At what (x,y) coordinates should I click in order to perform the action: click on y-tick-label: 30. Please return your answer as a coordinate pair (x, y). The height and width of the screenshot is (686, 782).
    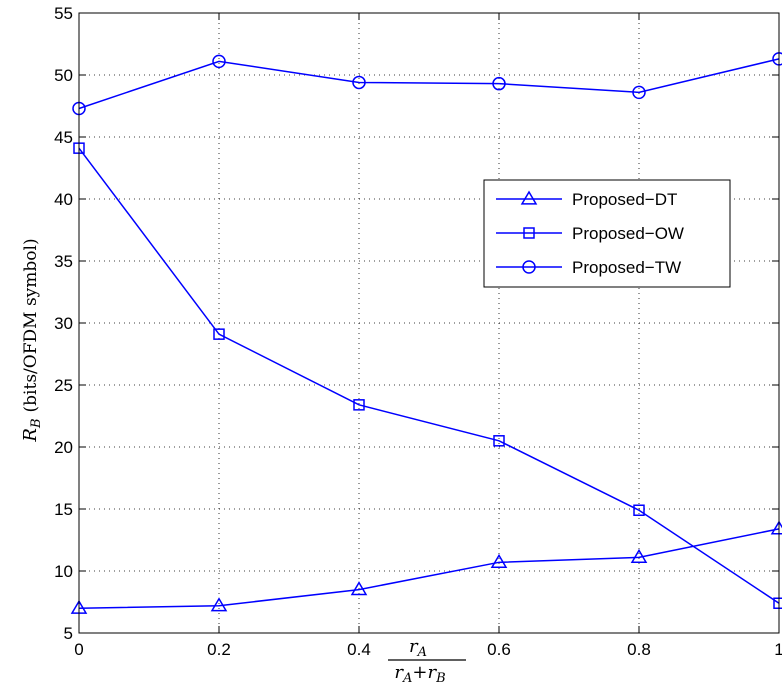
    Looking at the image, I should click on (63, 323).